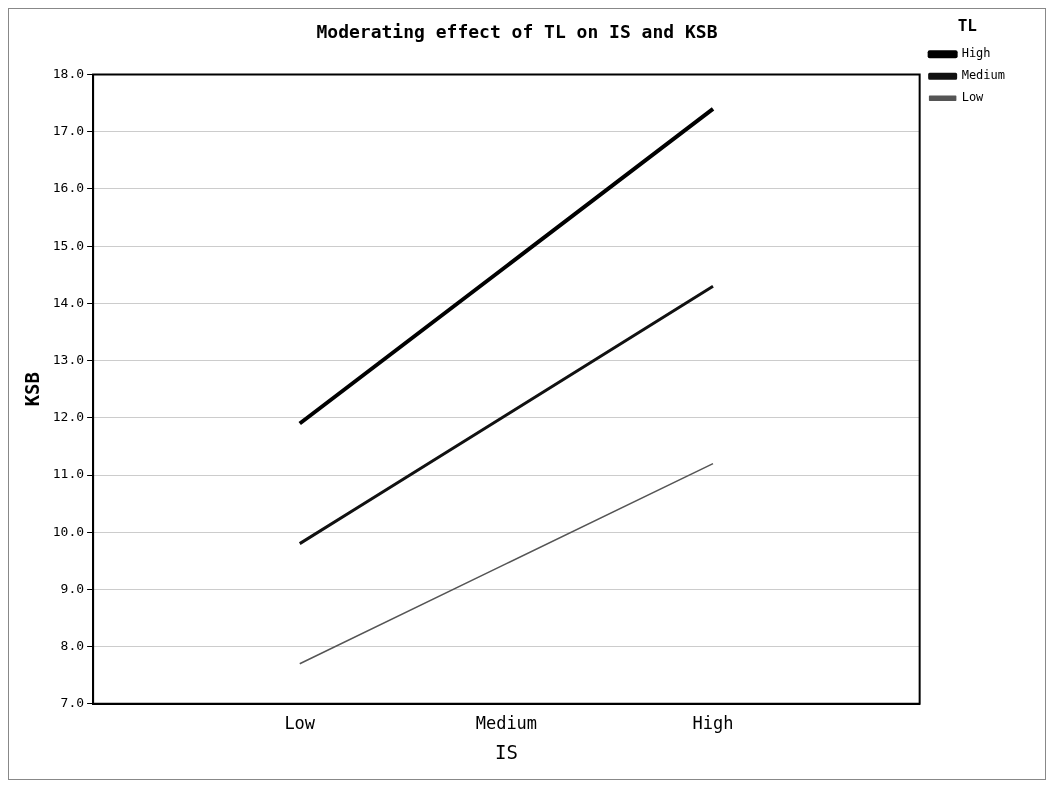 The image size is (1056, 794). What do you see at coordinates (68, 302) in the screenshot?
I see `y-tick-label: 14.0` at bounding box center [68, 302].